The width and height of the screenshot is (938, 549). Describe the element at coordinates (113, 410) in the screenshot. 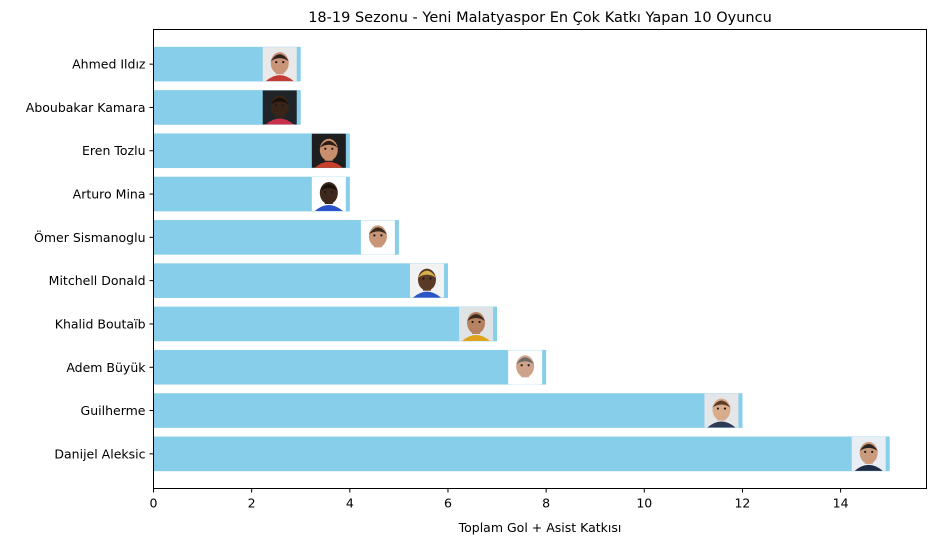

I see `y-tick-label: Guilherme` at that location.